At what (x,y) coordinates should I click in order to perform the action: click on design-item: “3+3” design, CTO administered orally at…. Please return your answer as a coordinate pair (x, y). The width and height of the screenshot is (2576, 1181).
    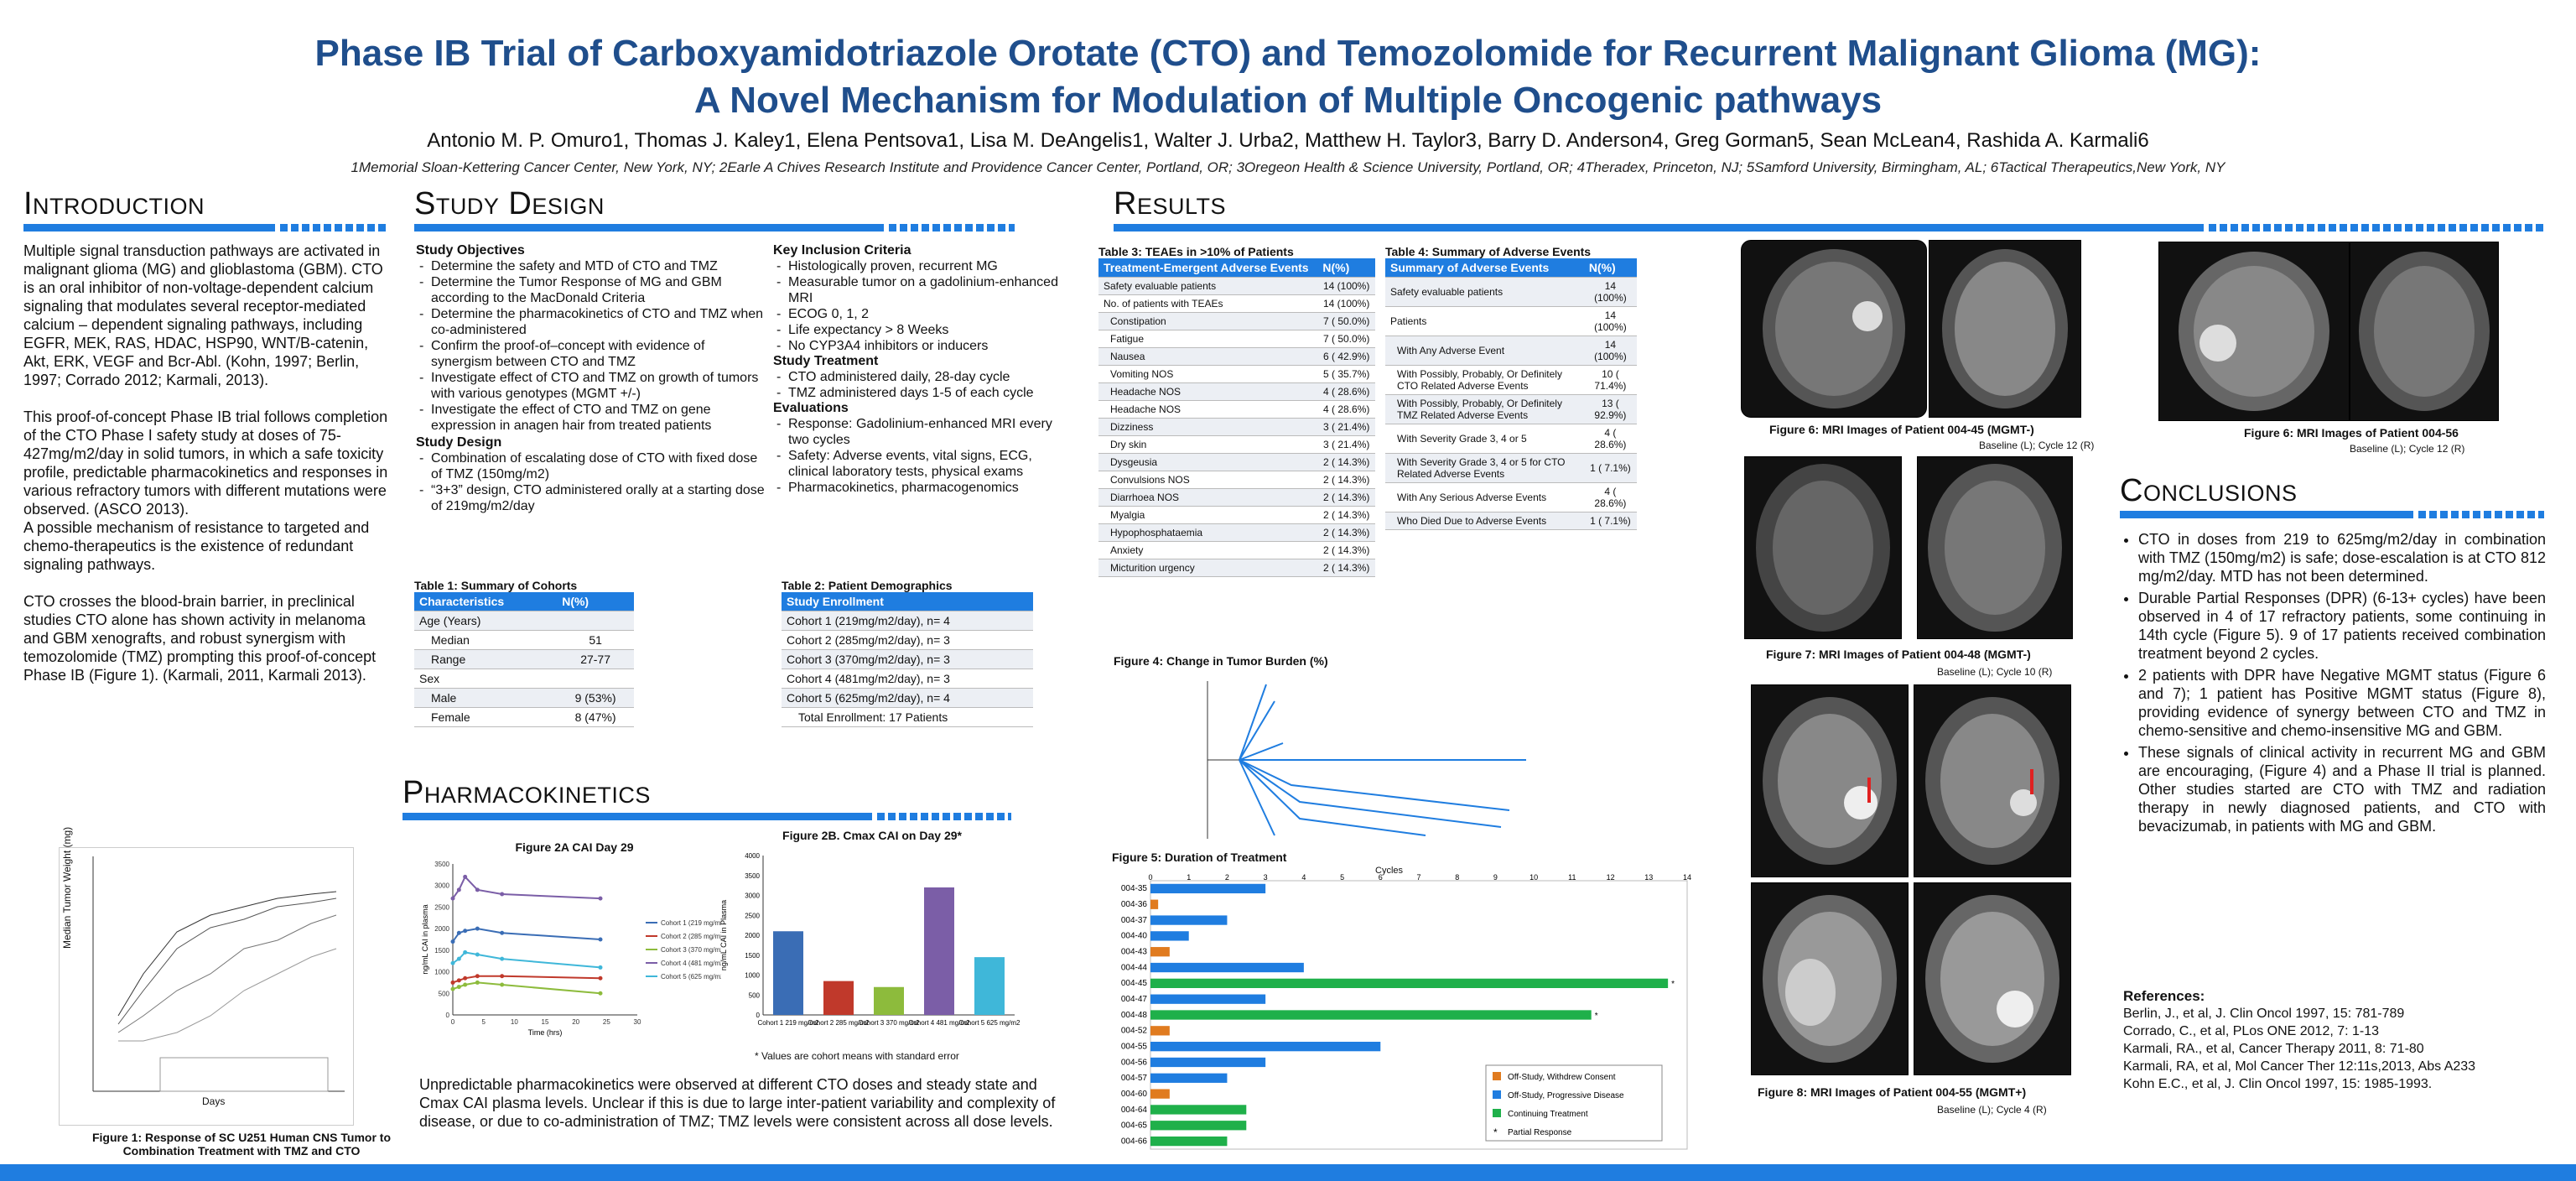
    Looking at the image, I should click on (593, 498).